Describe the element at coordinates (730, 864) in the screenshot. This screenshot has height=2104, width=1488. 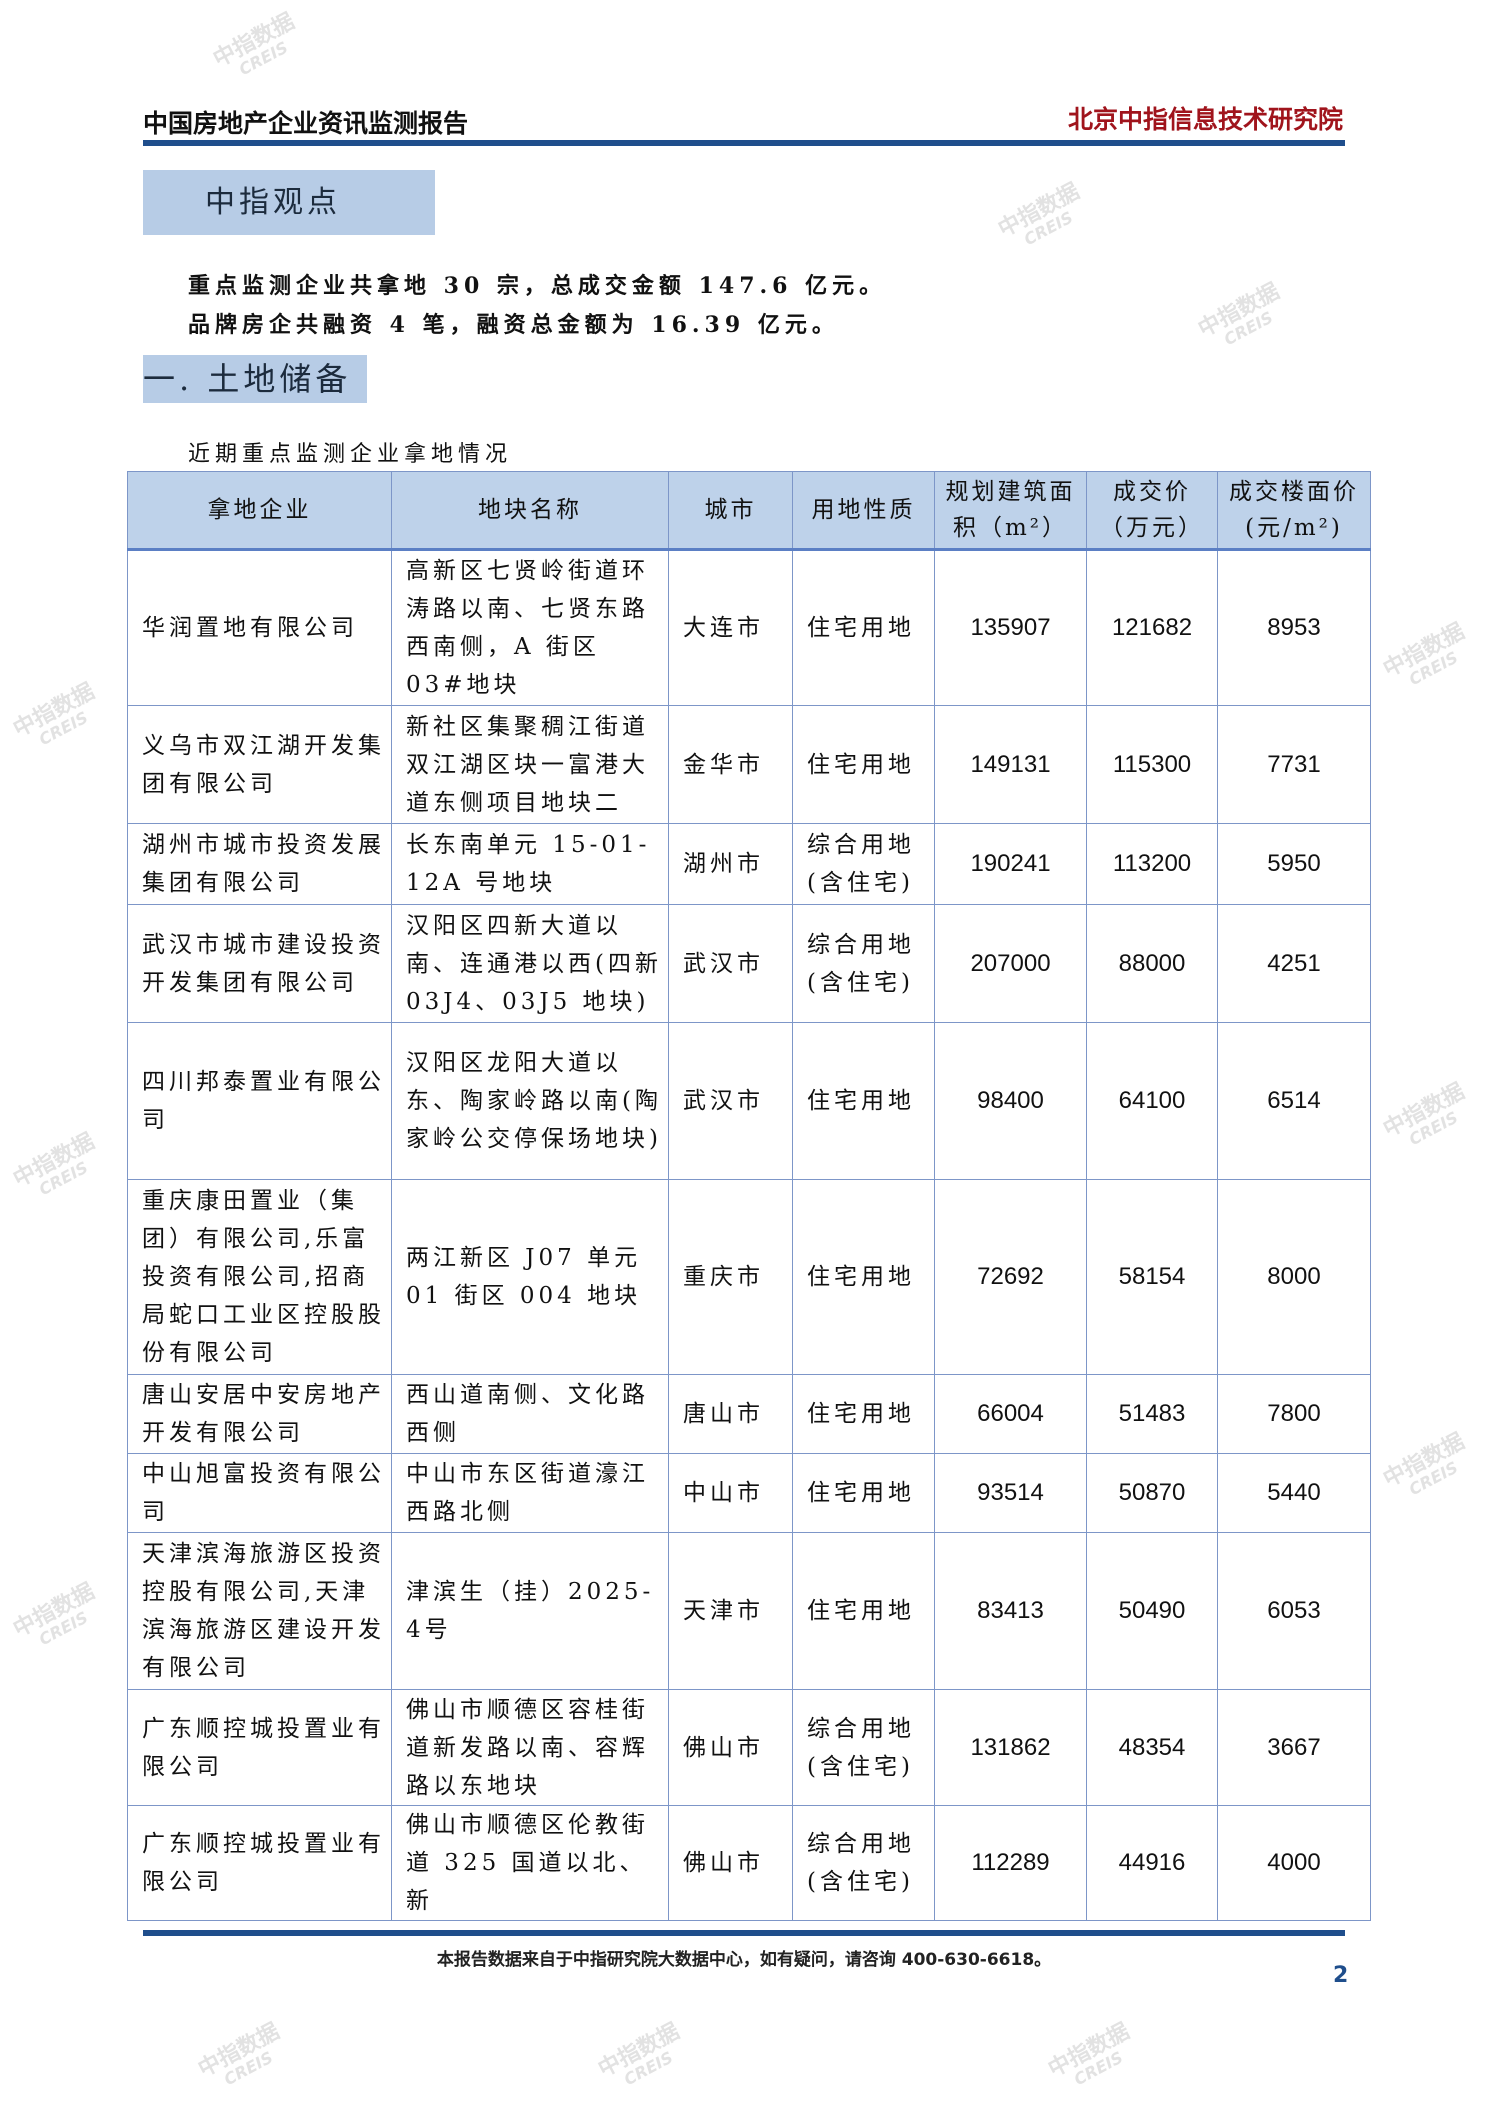
I see `cell-city: 湖州市` at that location.